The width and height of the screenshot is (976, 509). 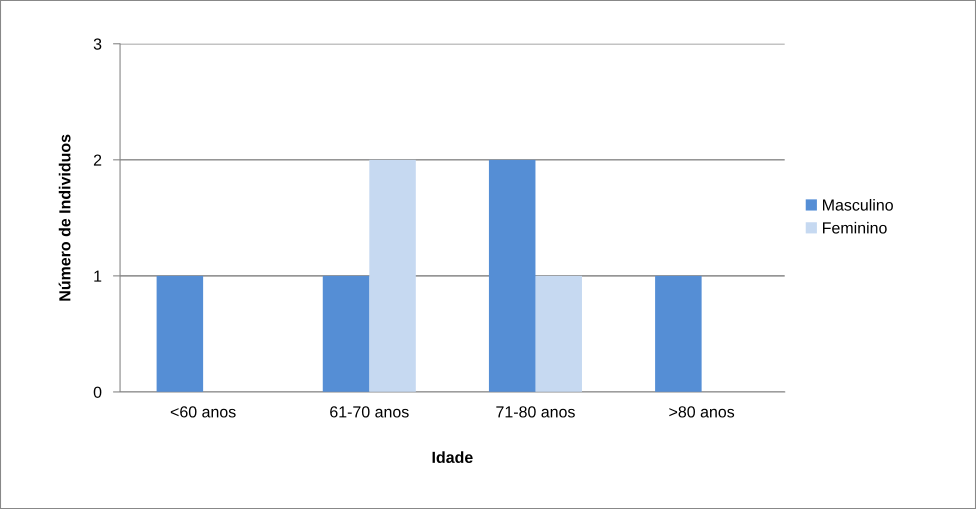 What do you see at coordinates (452, 457) in the screenshot?
I see `x-axis-title: Idade` at bounding box center [452, 457].